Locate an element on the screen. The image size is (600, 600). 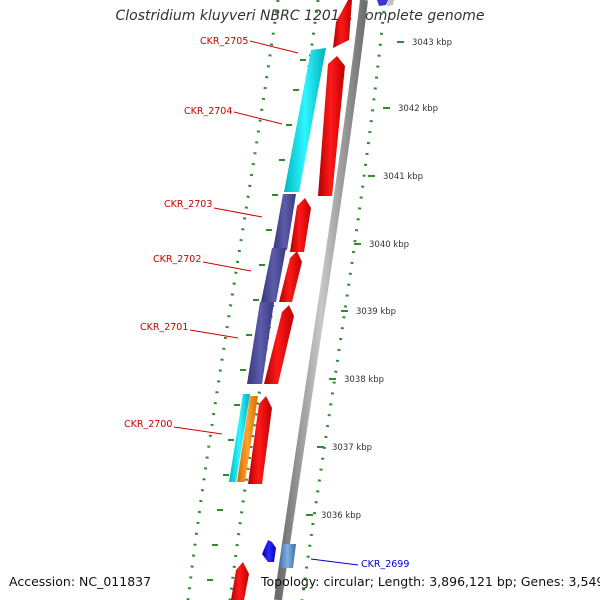
ruler-label: 3038 kbp is located at coordinates (364, 380).